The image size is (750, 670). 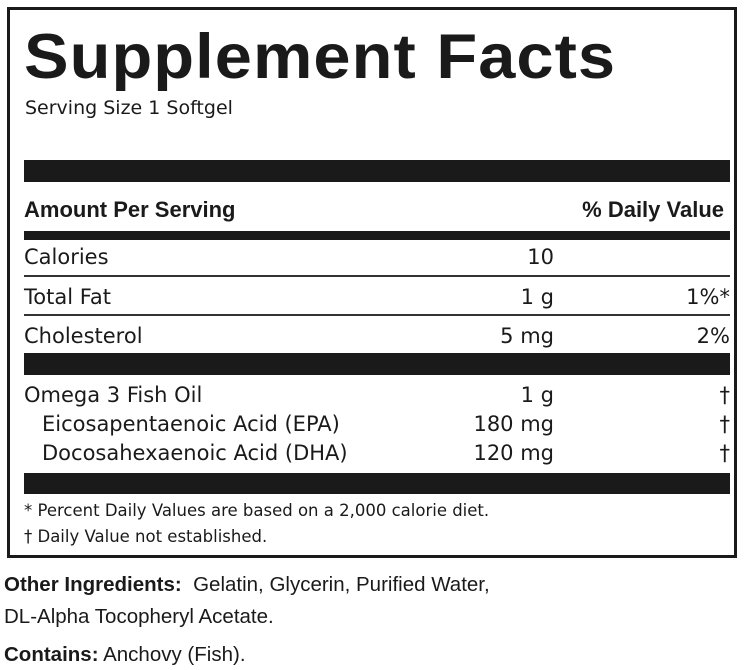 I want to click on panel-title: Supplement Facts, so click(x=320, y=57).